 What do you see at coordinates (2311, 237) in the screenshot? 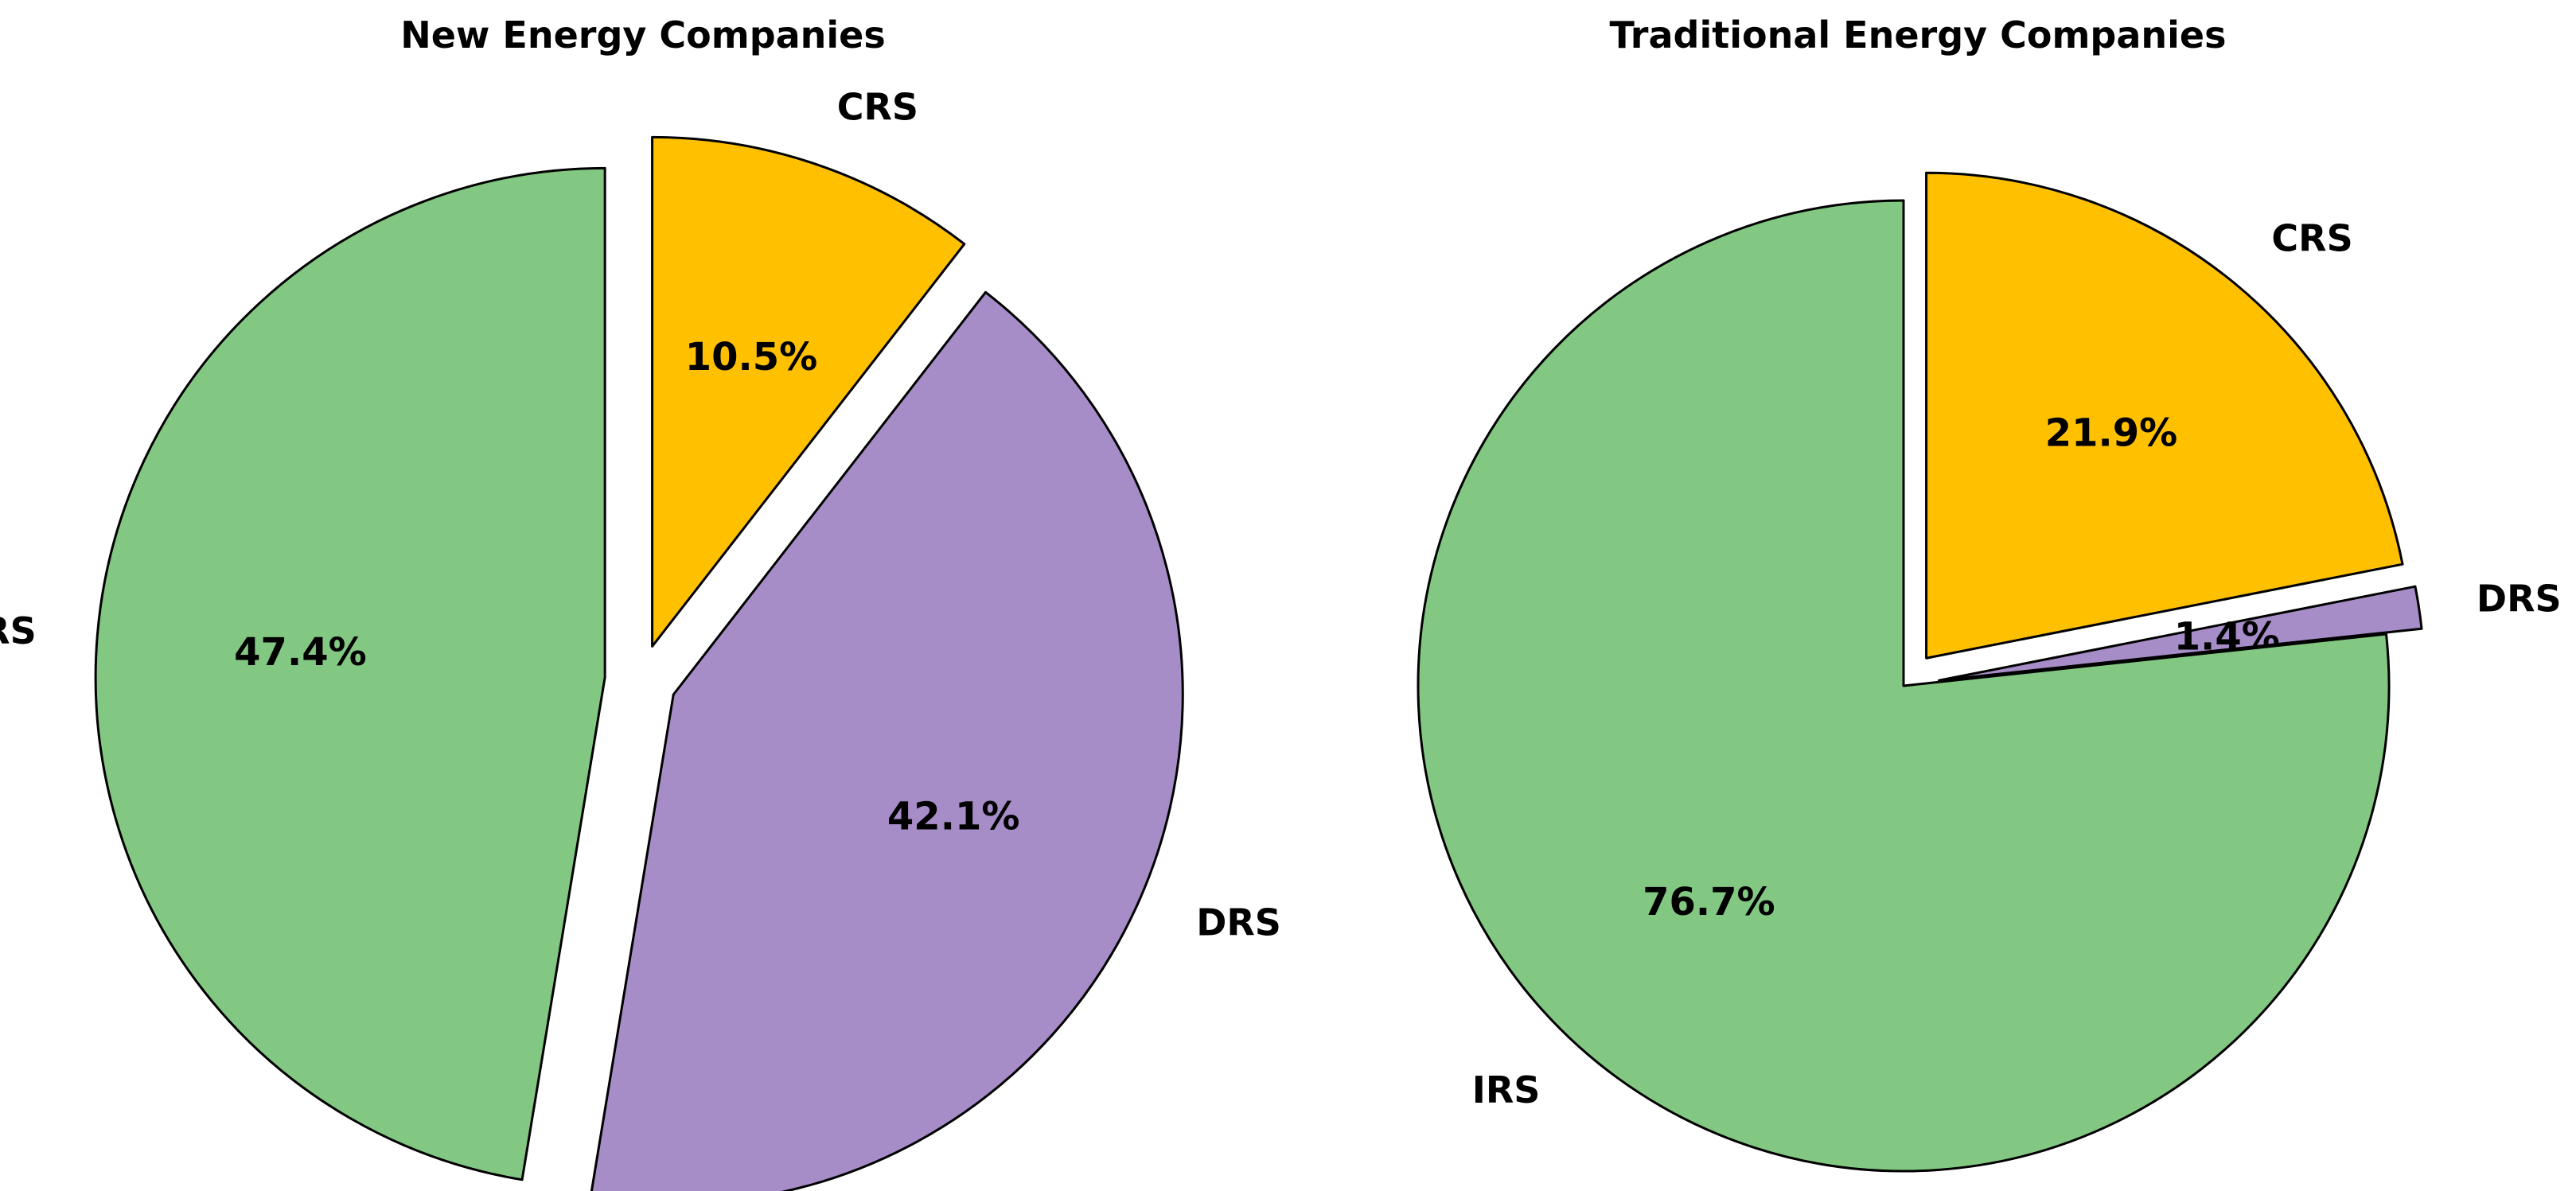
I see `slice-label-traditional-energy-crs: CRS` at bounding box center [2311, 237].